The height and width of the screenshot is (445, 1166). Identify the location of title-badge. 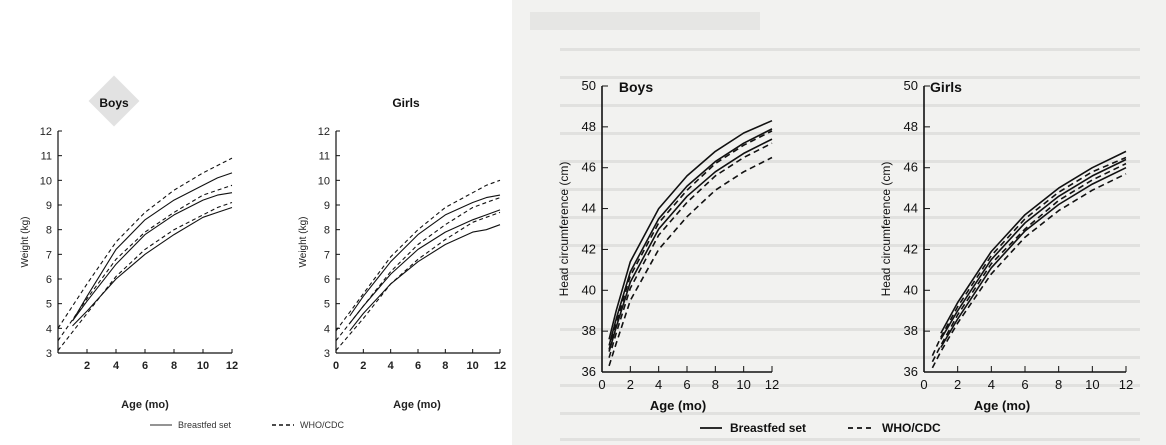
(114, 101).